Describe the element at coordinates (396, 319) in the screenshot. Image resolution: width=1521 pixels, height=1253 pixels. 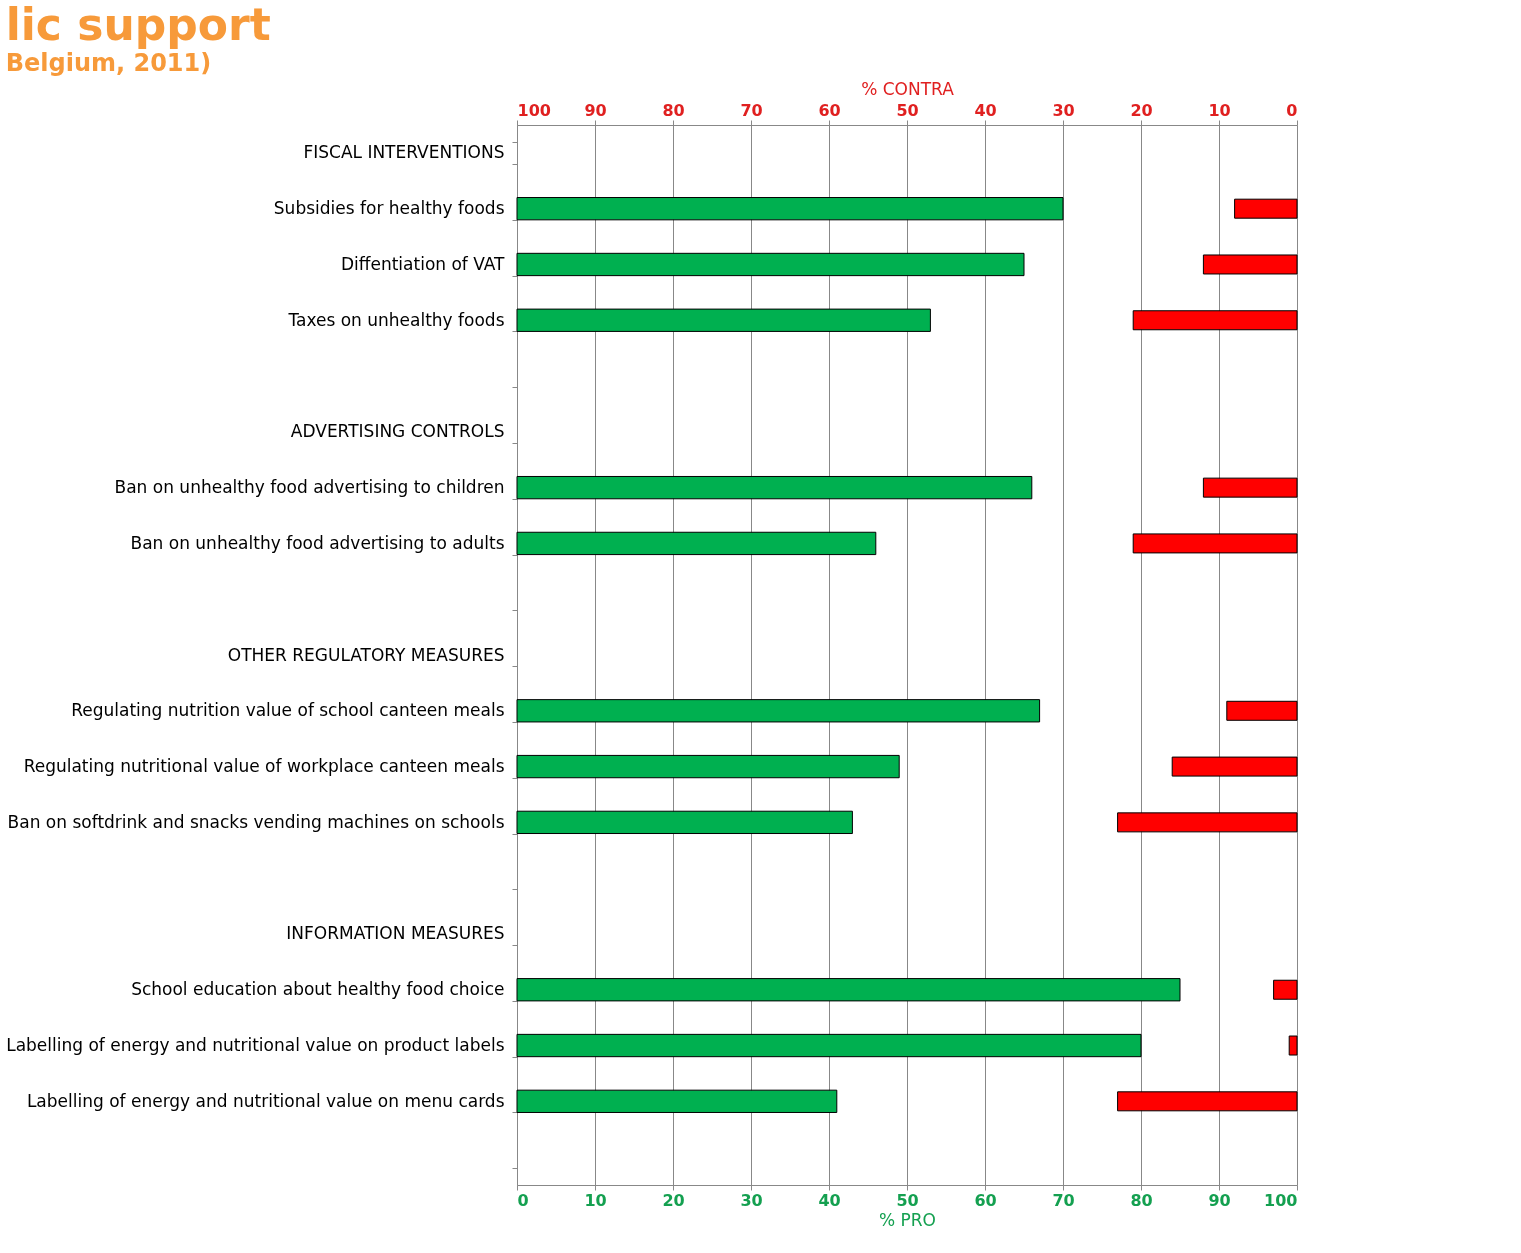
I see `y-tick-label: Taxes on unhealthy foods` at that location.